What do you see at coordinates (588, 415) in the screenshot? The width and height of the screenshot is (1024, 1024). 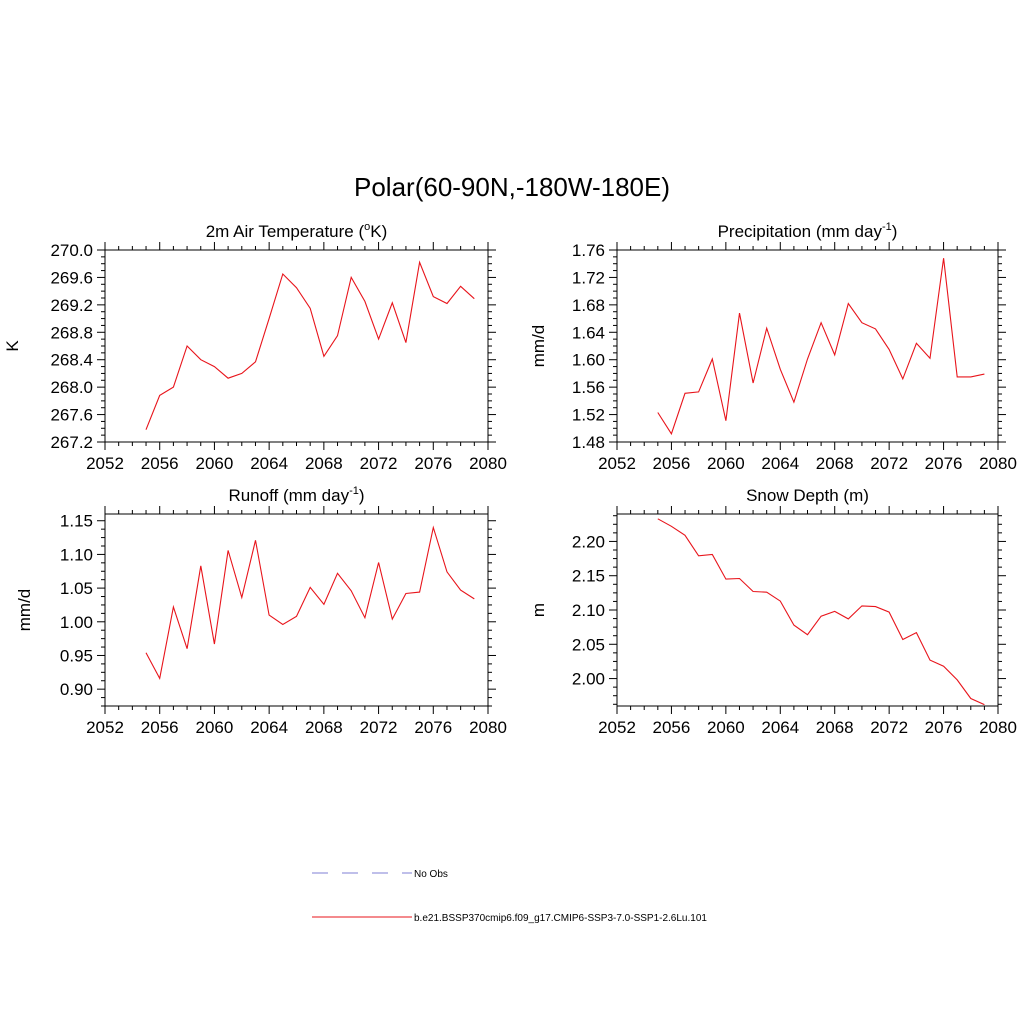 I see `y-tick-label: 1.52` at bounding box center [588, 415].